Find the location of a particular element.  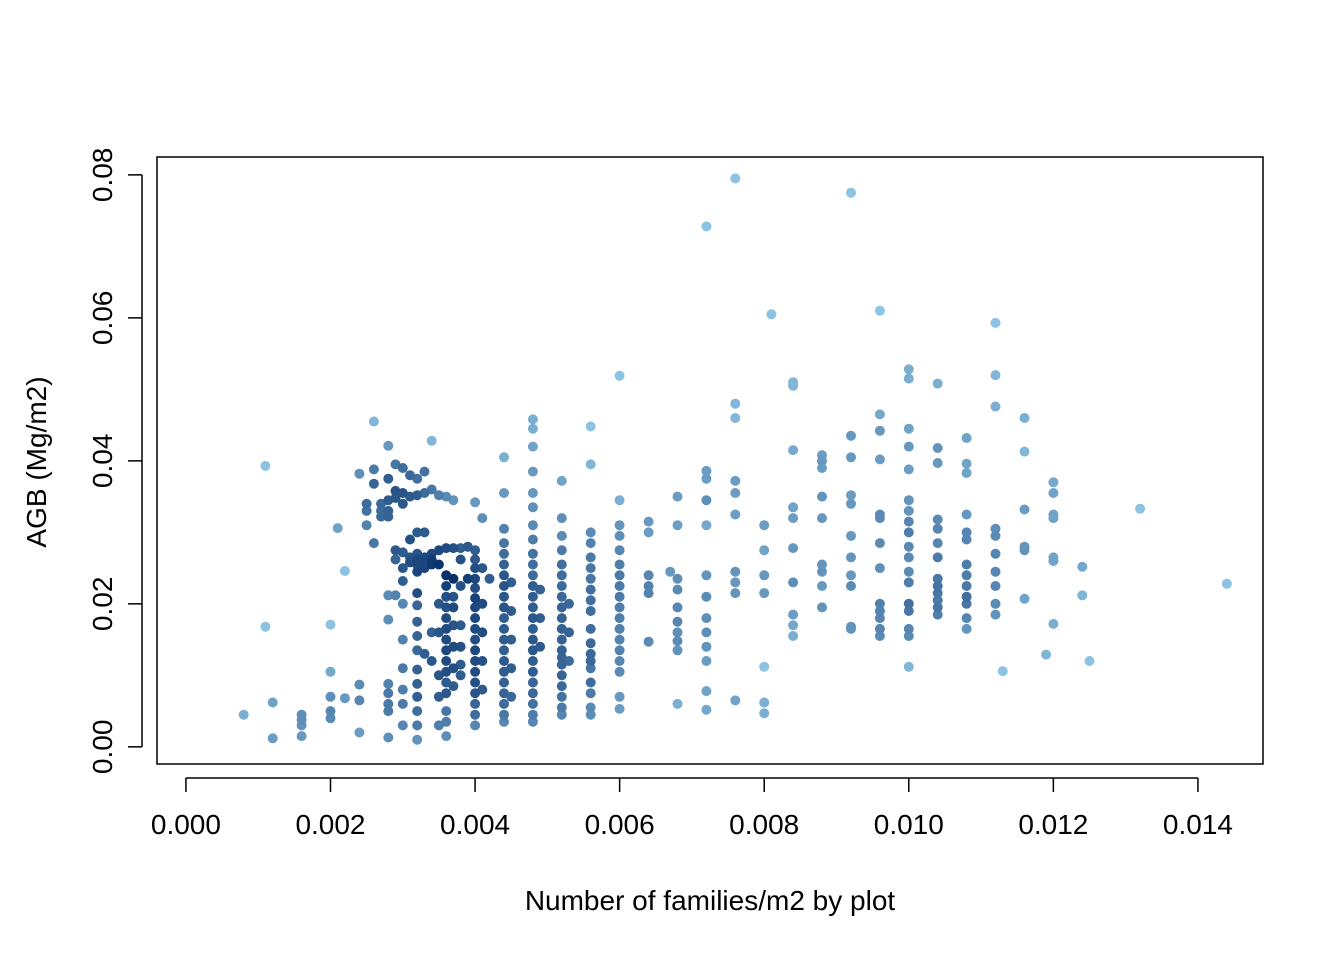

y-tick-label: 0.02 is located at coordinates (102, 604).